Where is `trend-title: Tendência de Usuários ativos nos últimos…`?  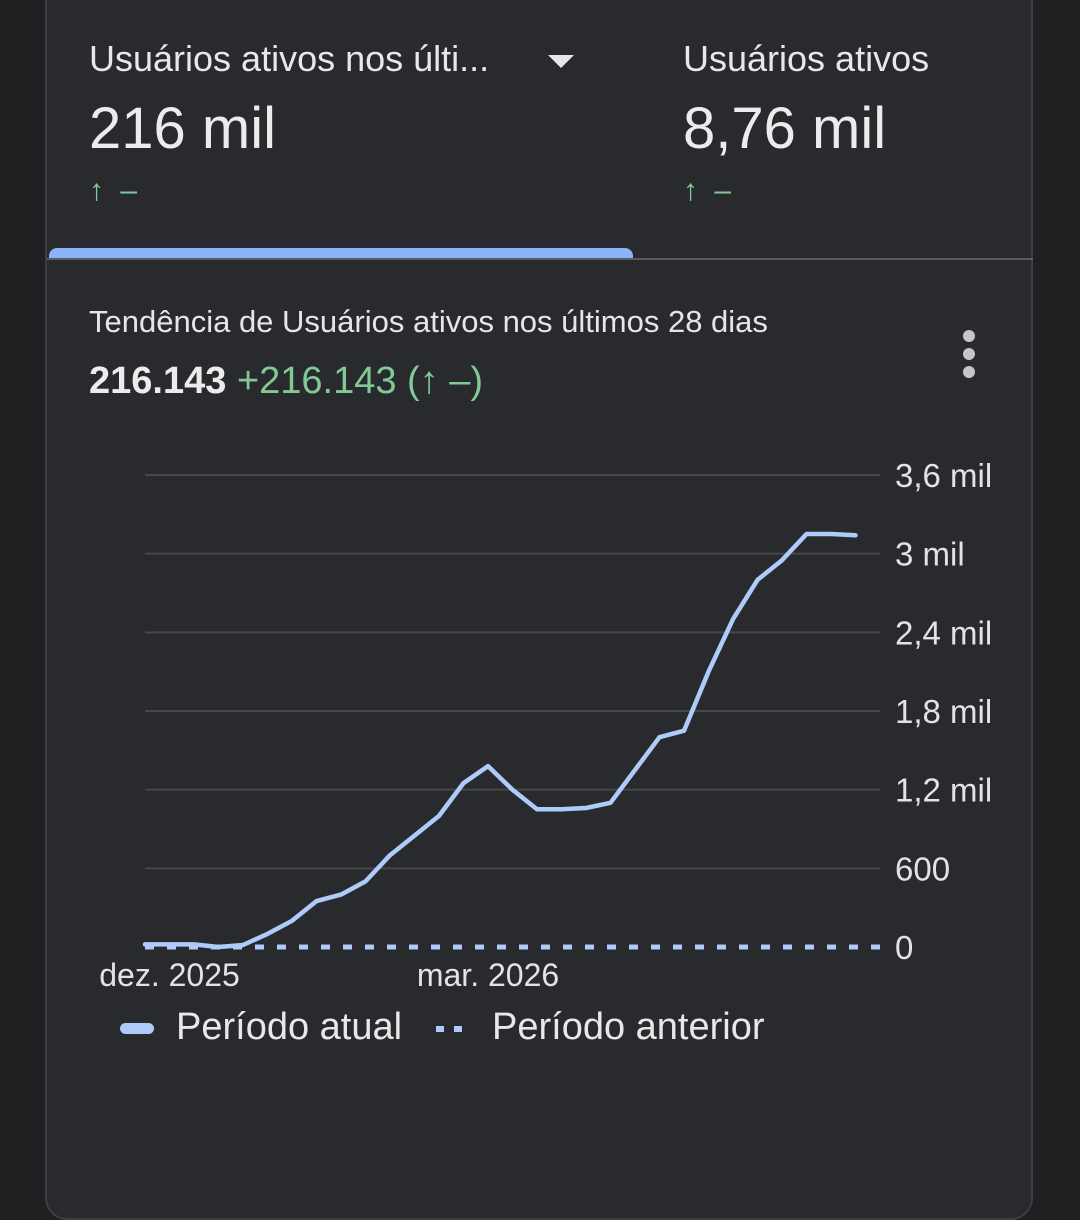 trend-title: Tendência de Usuários ativos nos últimos… is located at coordinates (428, 322).